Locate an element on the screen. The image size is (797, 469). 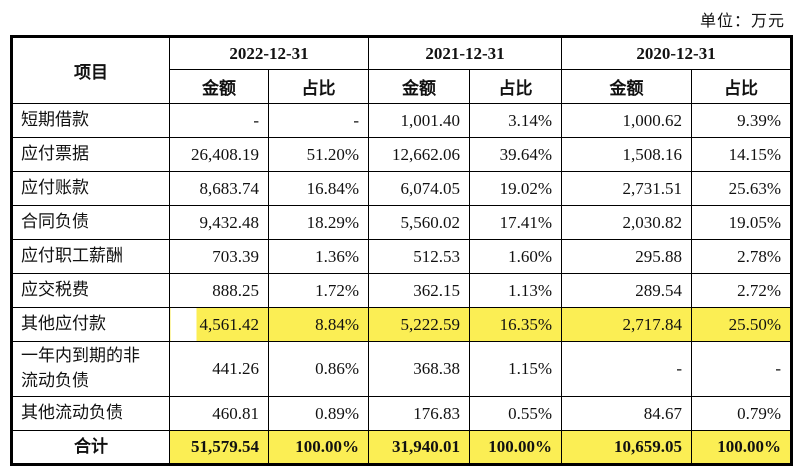
ratio-cell: 3.14% is located at coordinates (516, 120).